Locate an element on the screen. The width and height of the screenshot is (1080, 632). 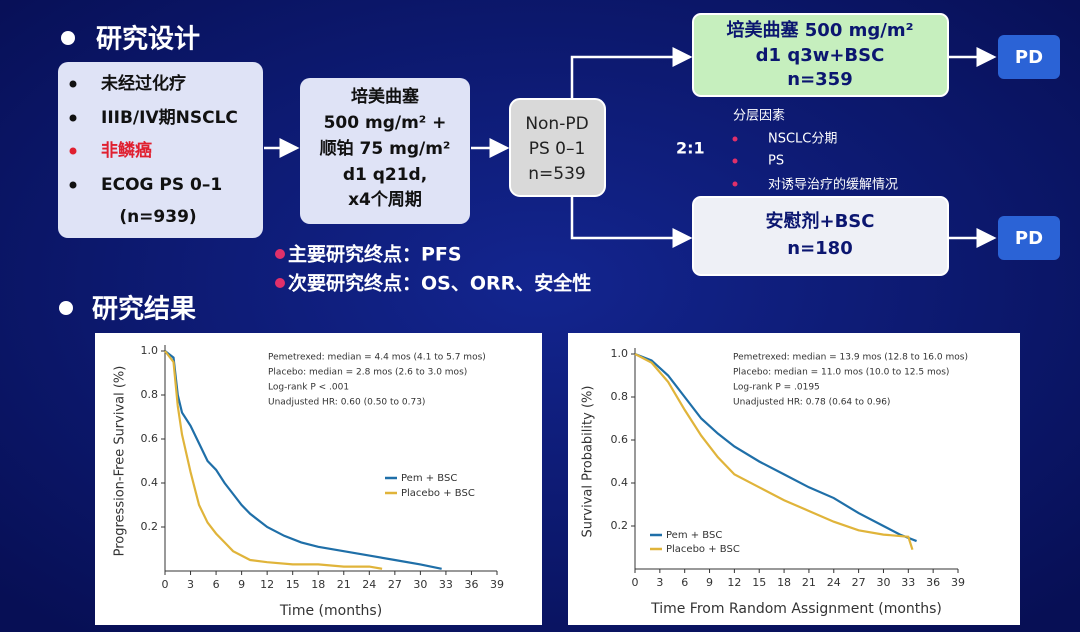
endpoint: 次要研究终点：OS、ORR、安全性 is located at coordinates (439, 283).